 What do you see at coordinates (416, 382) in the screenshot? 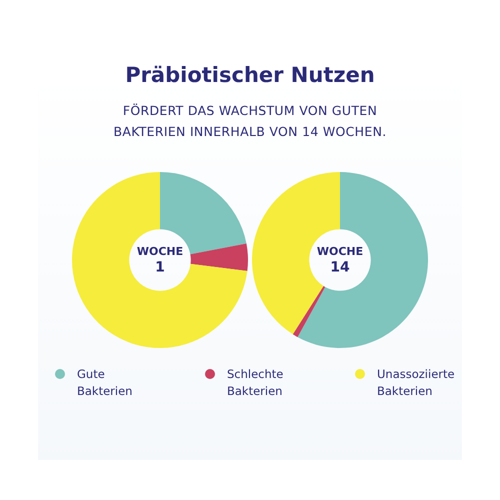
I see `legend-label: Unassoziierte Bakterien` at bounding box center [416, 382].